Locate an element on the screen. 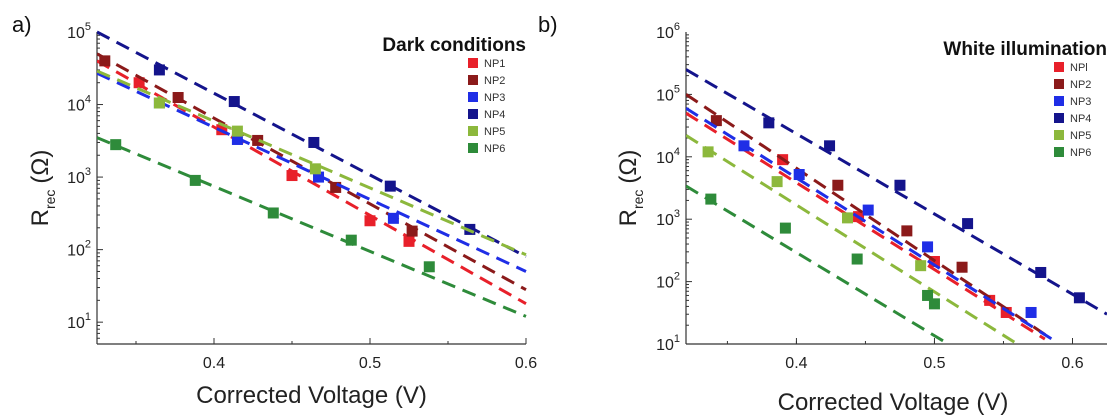 Image resolution: width=1107 pixels, height=418 pixels. panel-label: a) is located at coordinates (22, 24).